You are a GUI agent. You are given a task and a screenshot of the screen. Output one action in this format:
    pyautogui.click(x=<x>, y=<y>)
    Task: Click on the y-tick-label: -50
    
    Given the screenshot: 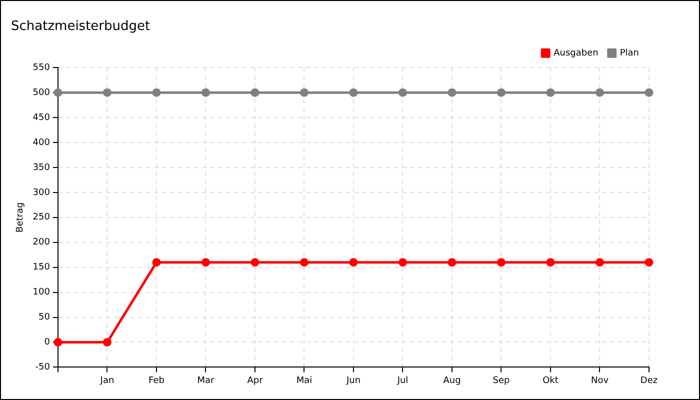 What is the action you would take?
    pyautogui.click(x=42, y=367)
    